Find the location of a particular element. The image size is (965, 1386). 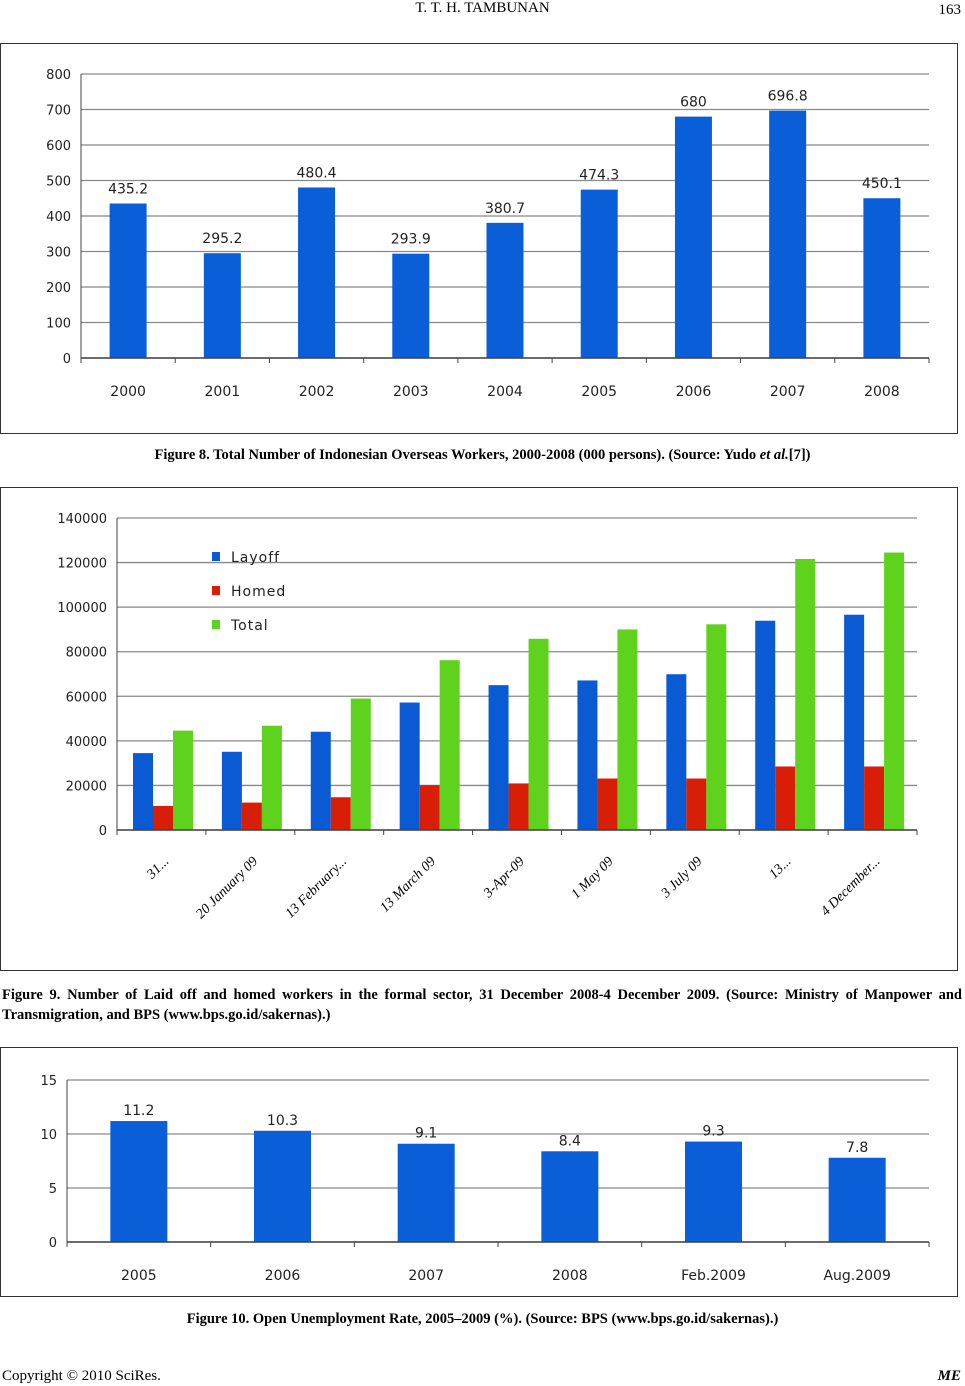

x-tick-label: 2006 is located at coordinates (283, 1276).